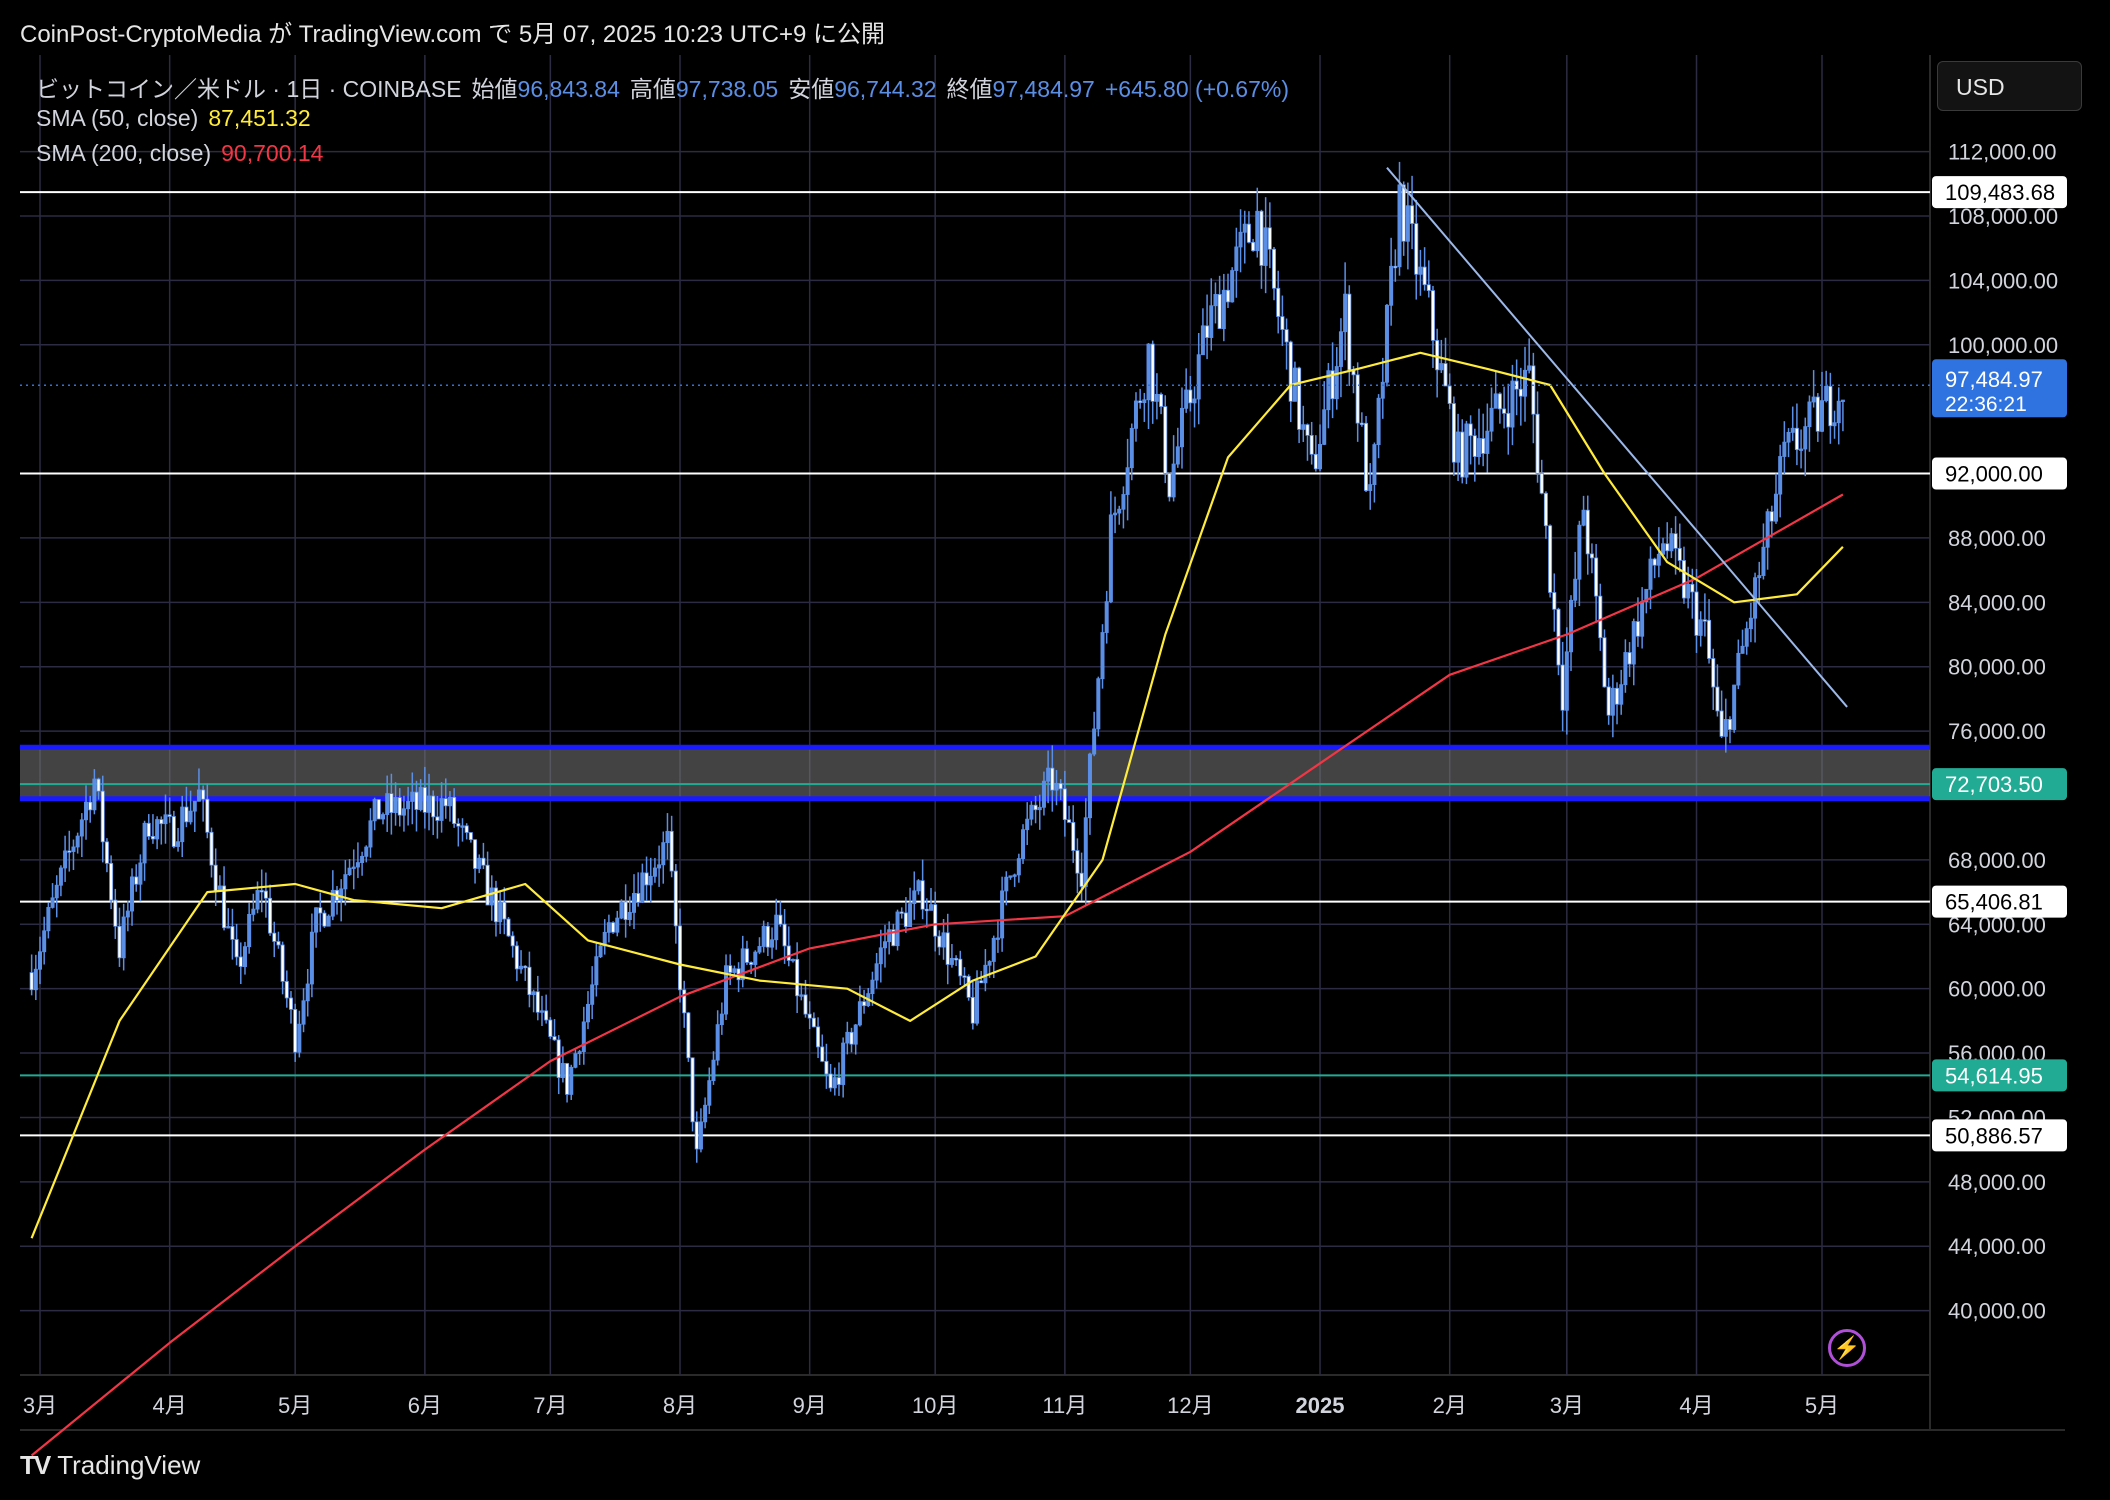  I want to click on descending-trendline, so click(1617, 437).